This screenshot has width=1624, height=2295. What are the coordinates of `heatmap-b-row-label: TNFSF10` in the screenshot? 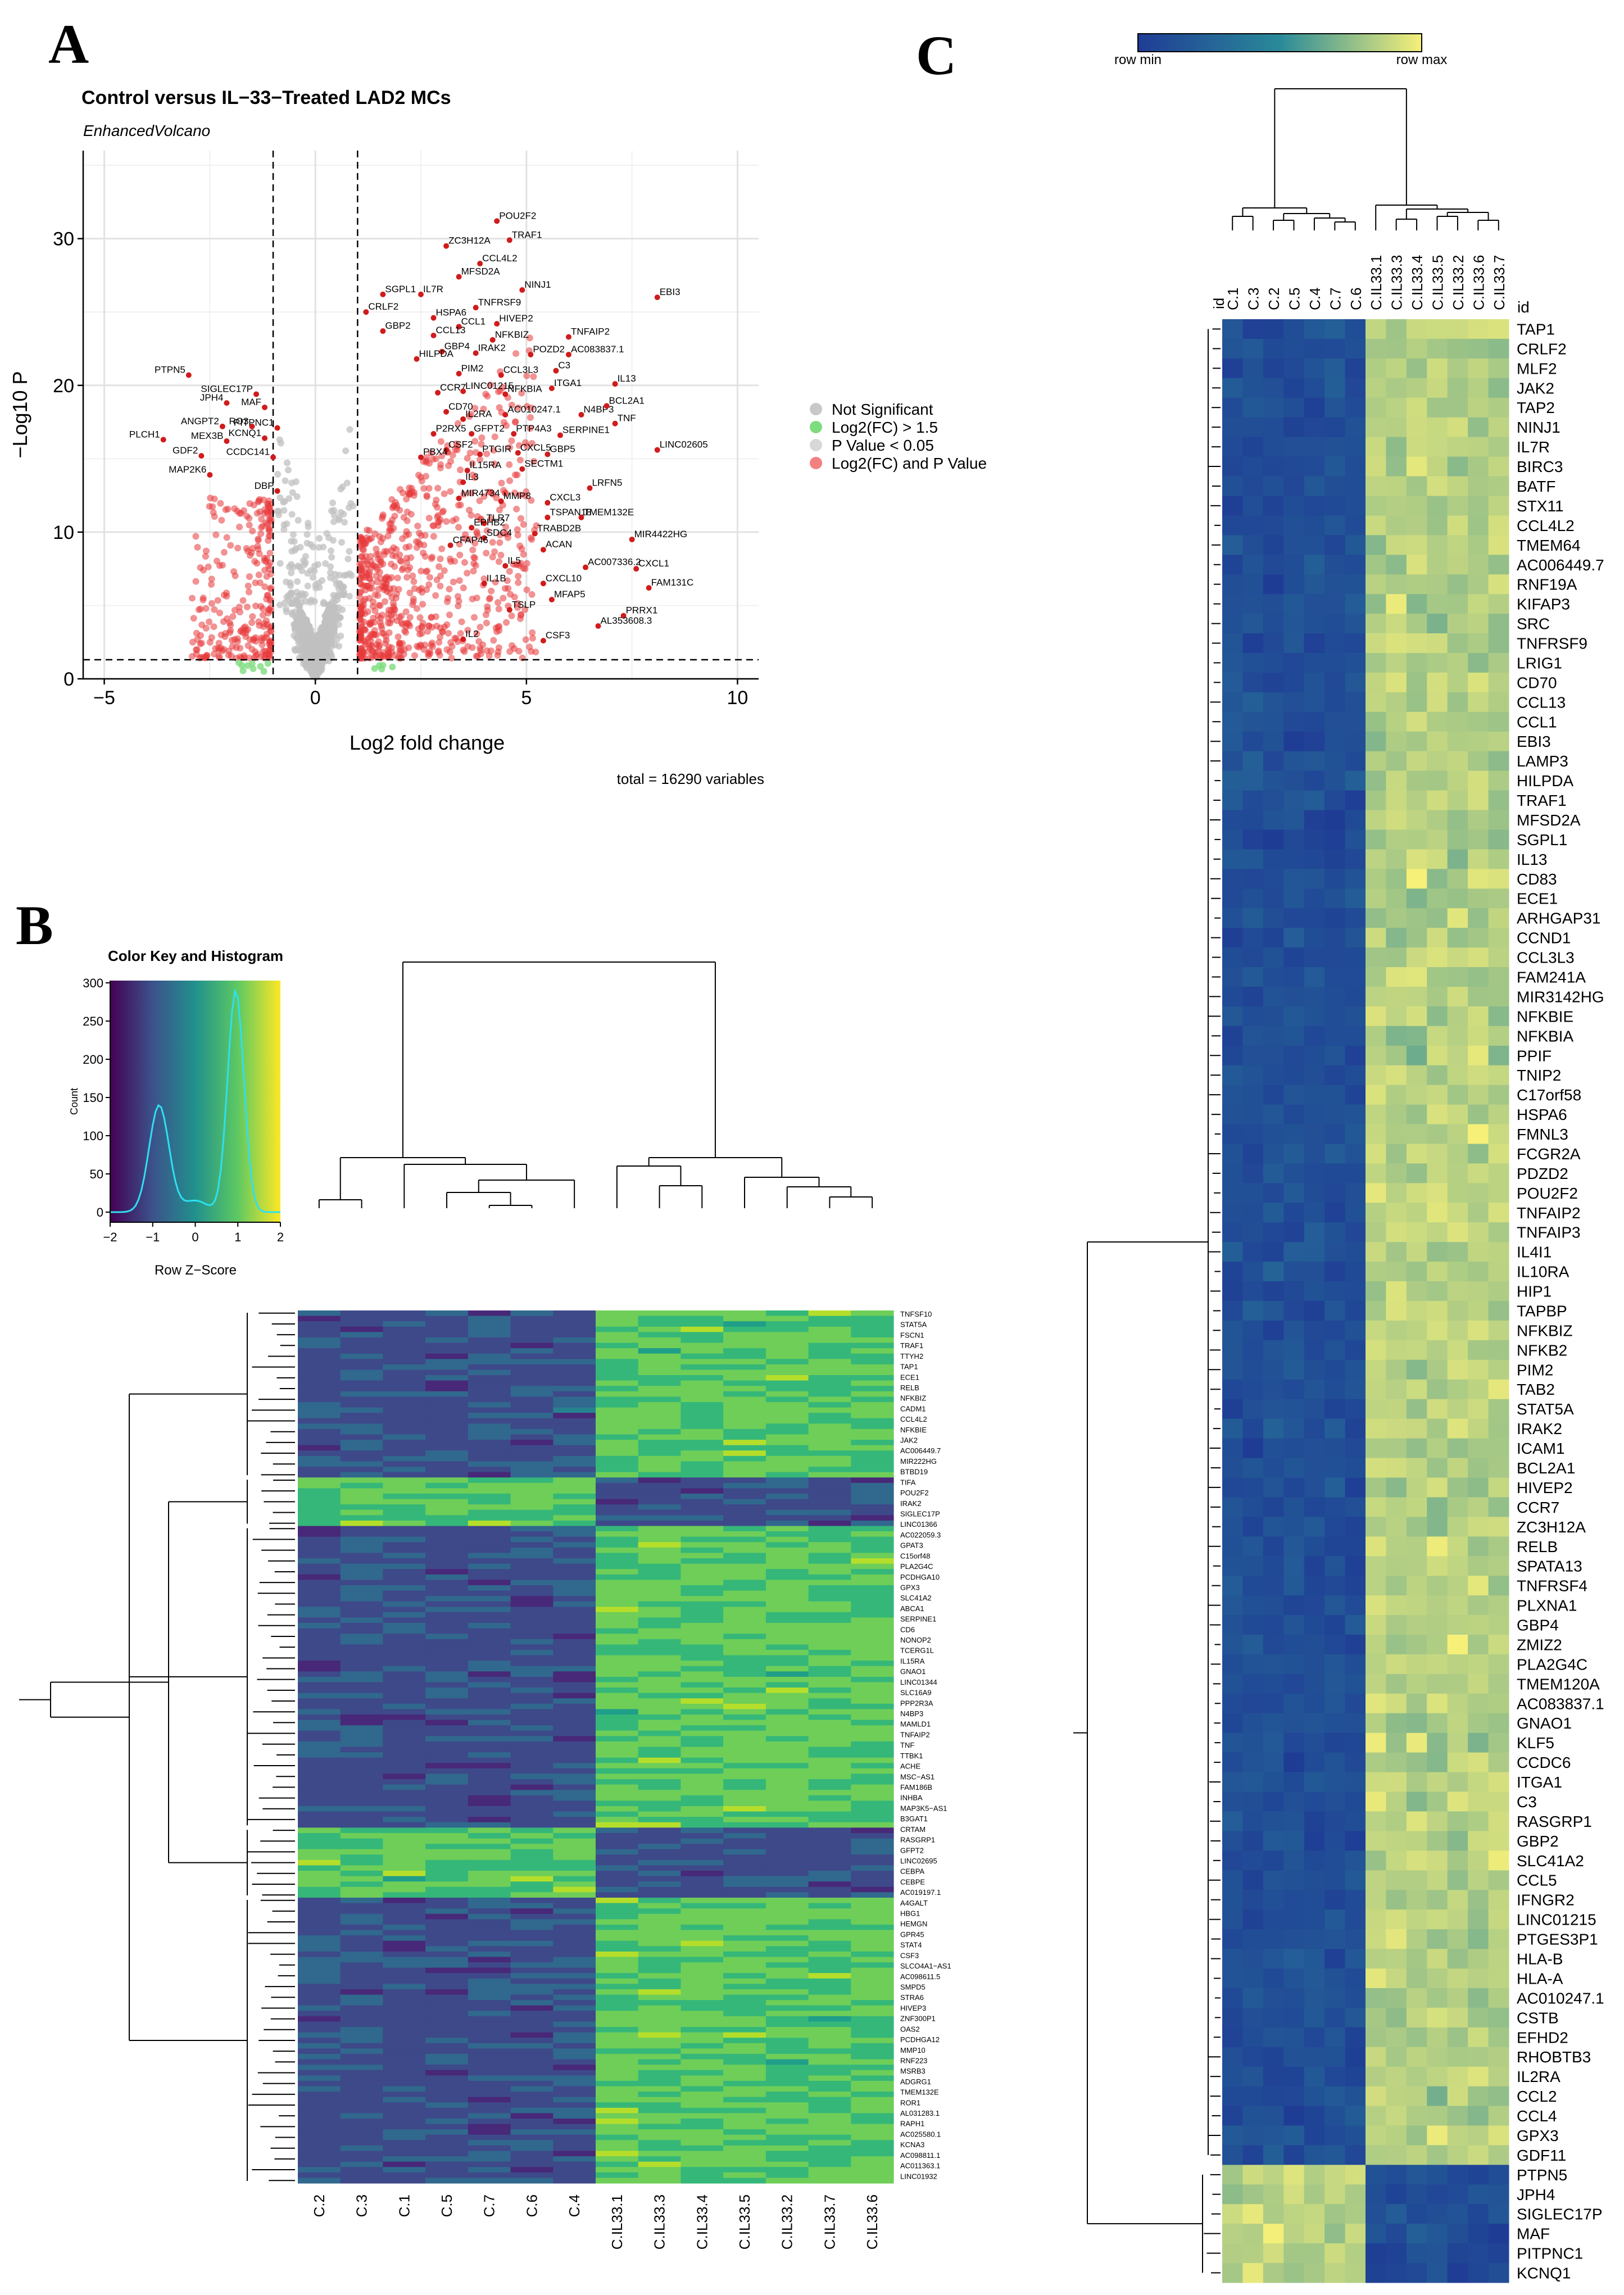 It's located at (916, 1314).